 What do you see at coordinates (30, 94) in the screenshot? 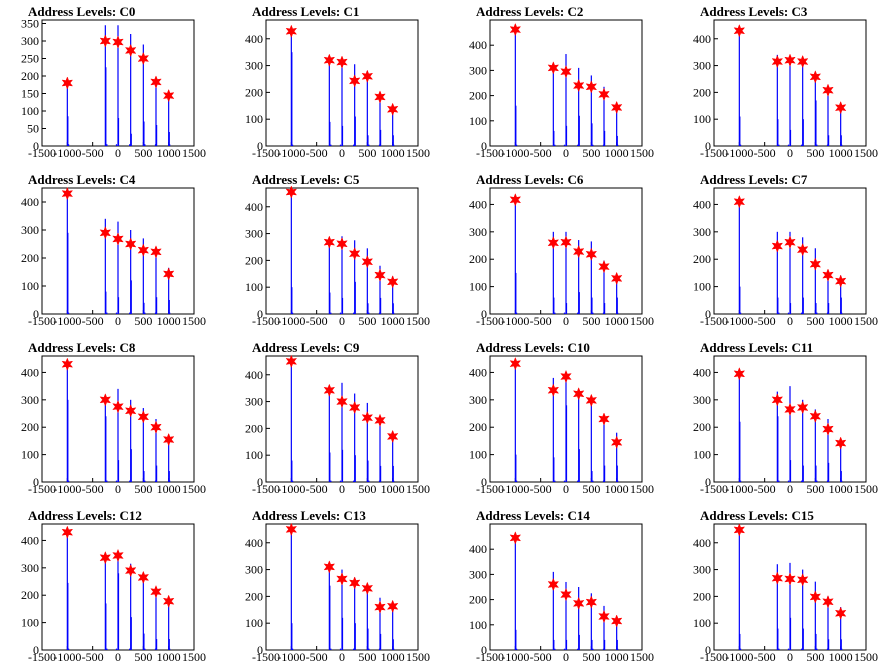
I see `y-tick-label: 150` at bounding box center [30, 94].